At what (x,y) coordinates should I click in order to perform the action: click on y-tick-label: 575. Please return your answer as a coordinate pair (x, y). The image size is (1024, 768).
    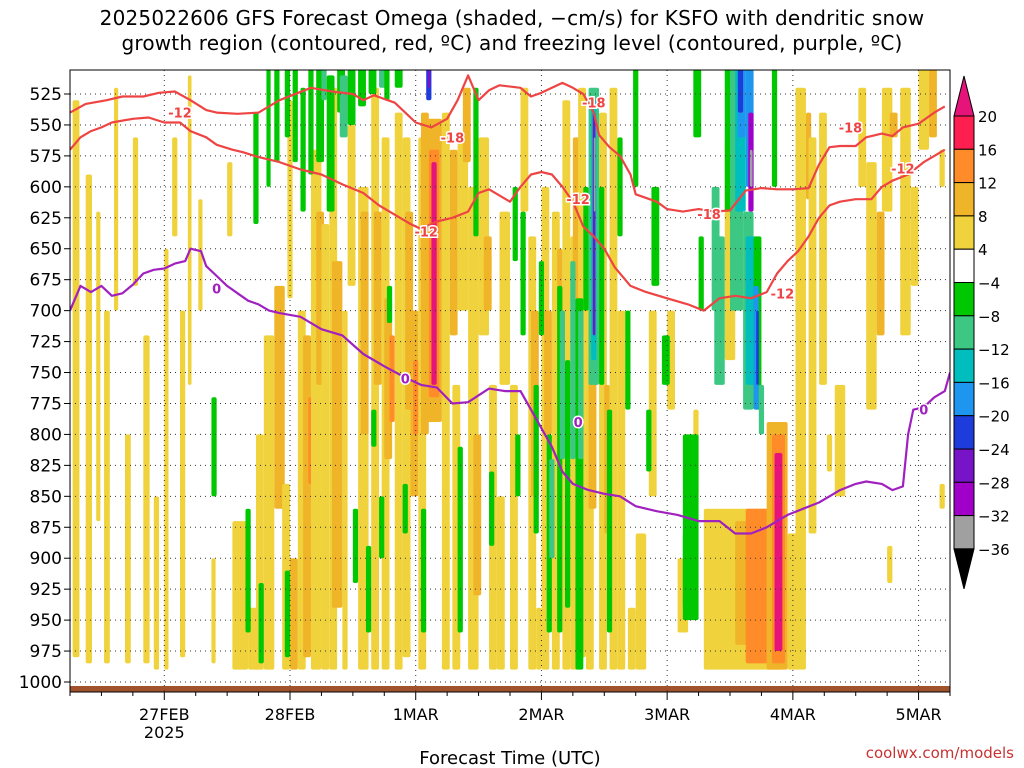
    Looking at the image, I should click on (46, 157).